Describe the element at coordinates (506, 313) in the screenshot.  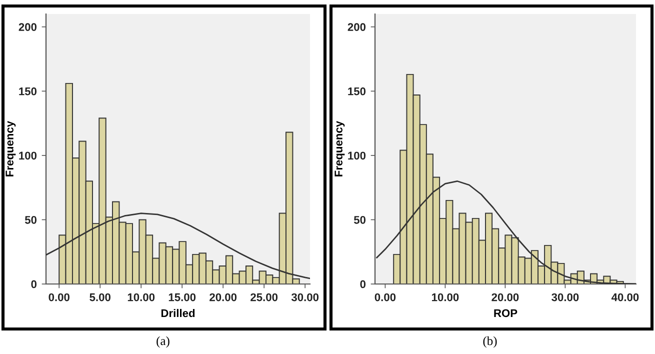
I see `x-axis-title: ROP` at that location.